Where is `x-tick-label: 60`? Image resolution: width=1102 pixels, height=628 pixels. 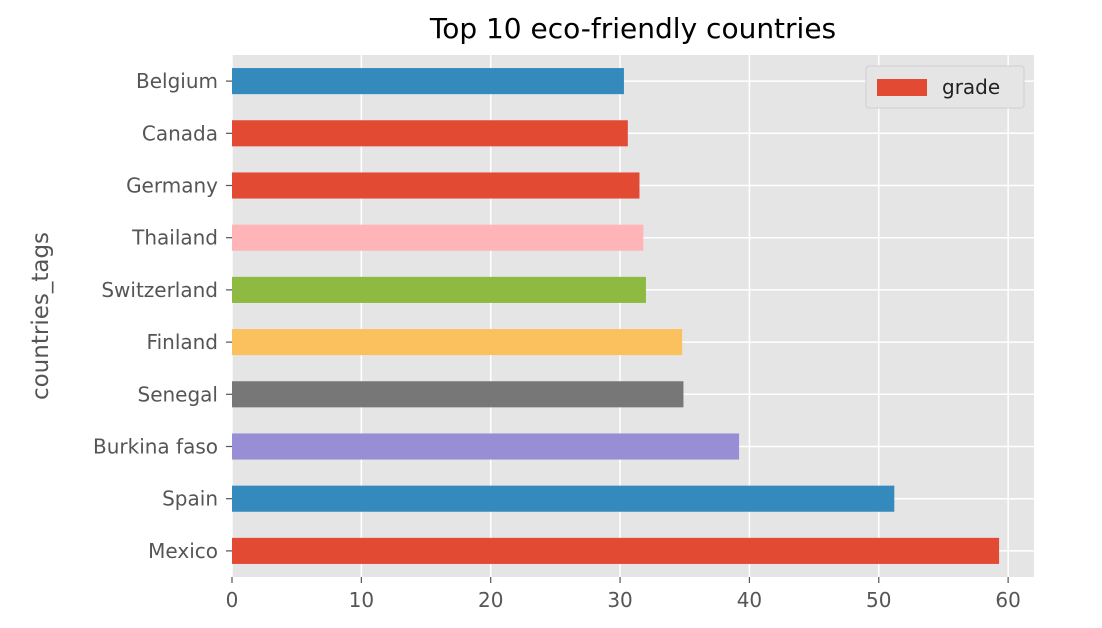 x-tick-label: 60 is located at coordinates (1007, 600).